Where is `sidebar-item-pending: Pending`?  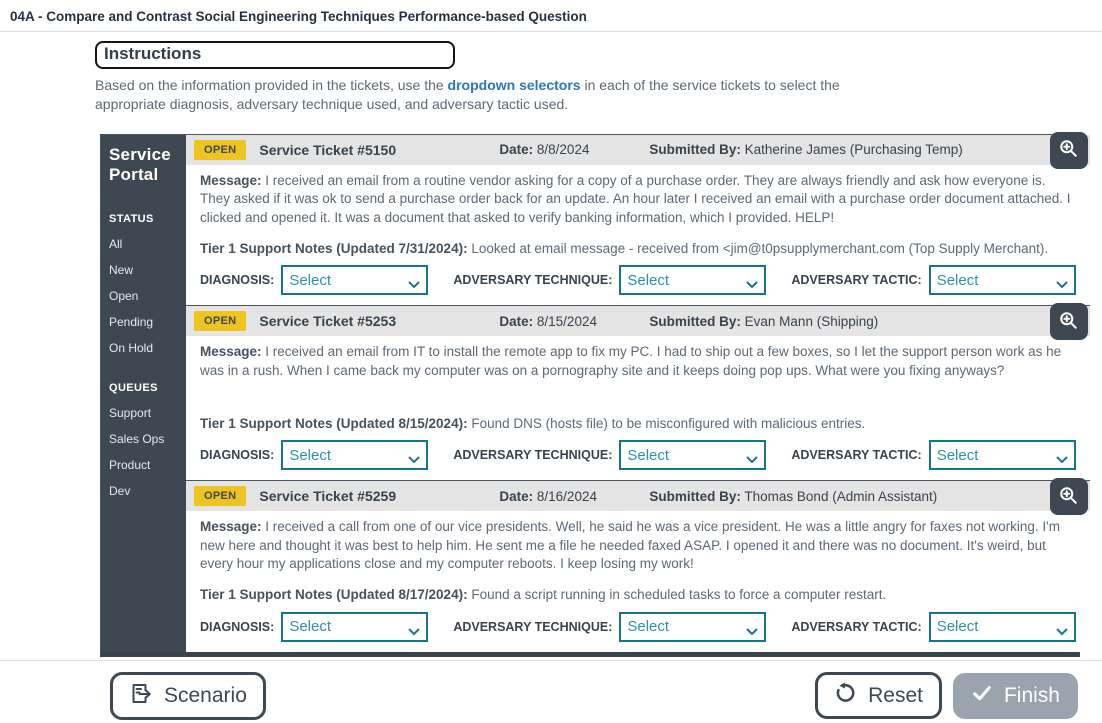 sidebar-item-pending: Pending is located at coordinates (131, 321).